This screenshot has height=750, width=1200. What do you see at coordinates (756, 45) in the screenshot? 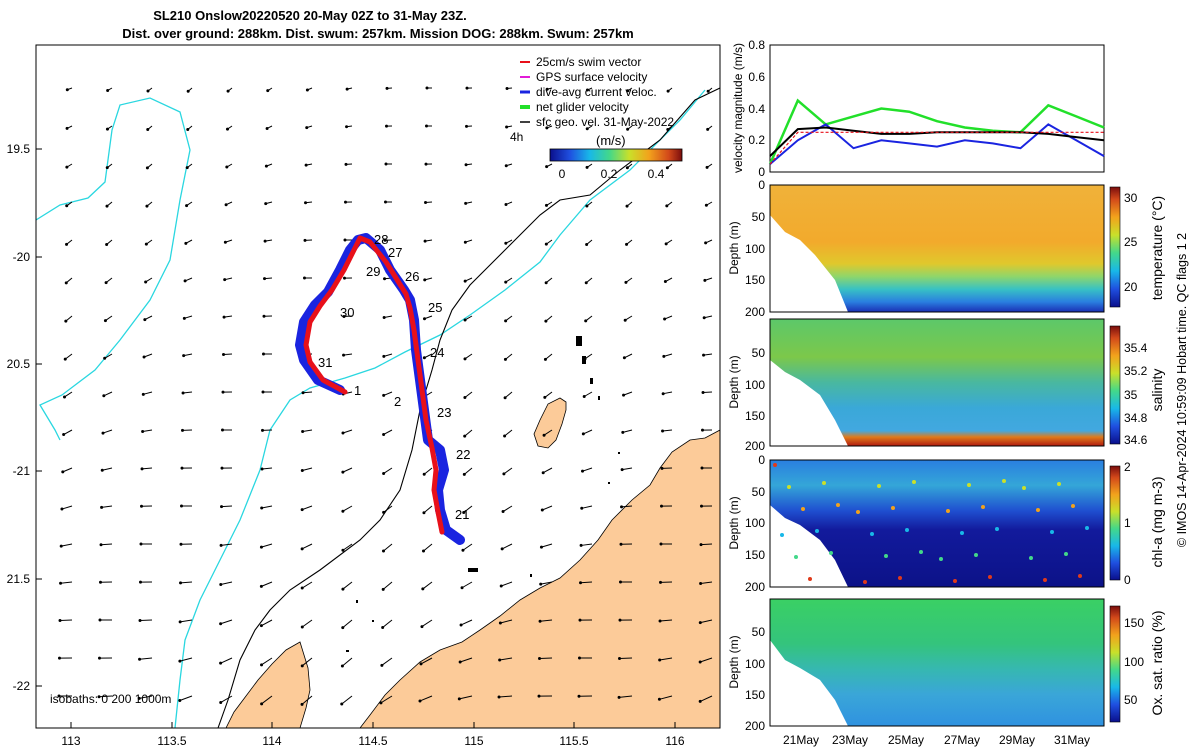
I see `y-tick-label: 0.8` at bounding box center [756, 45].